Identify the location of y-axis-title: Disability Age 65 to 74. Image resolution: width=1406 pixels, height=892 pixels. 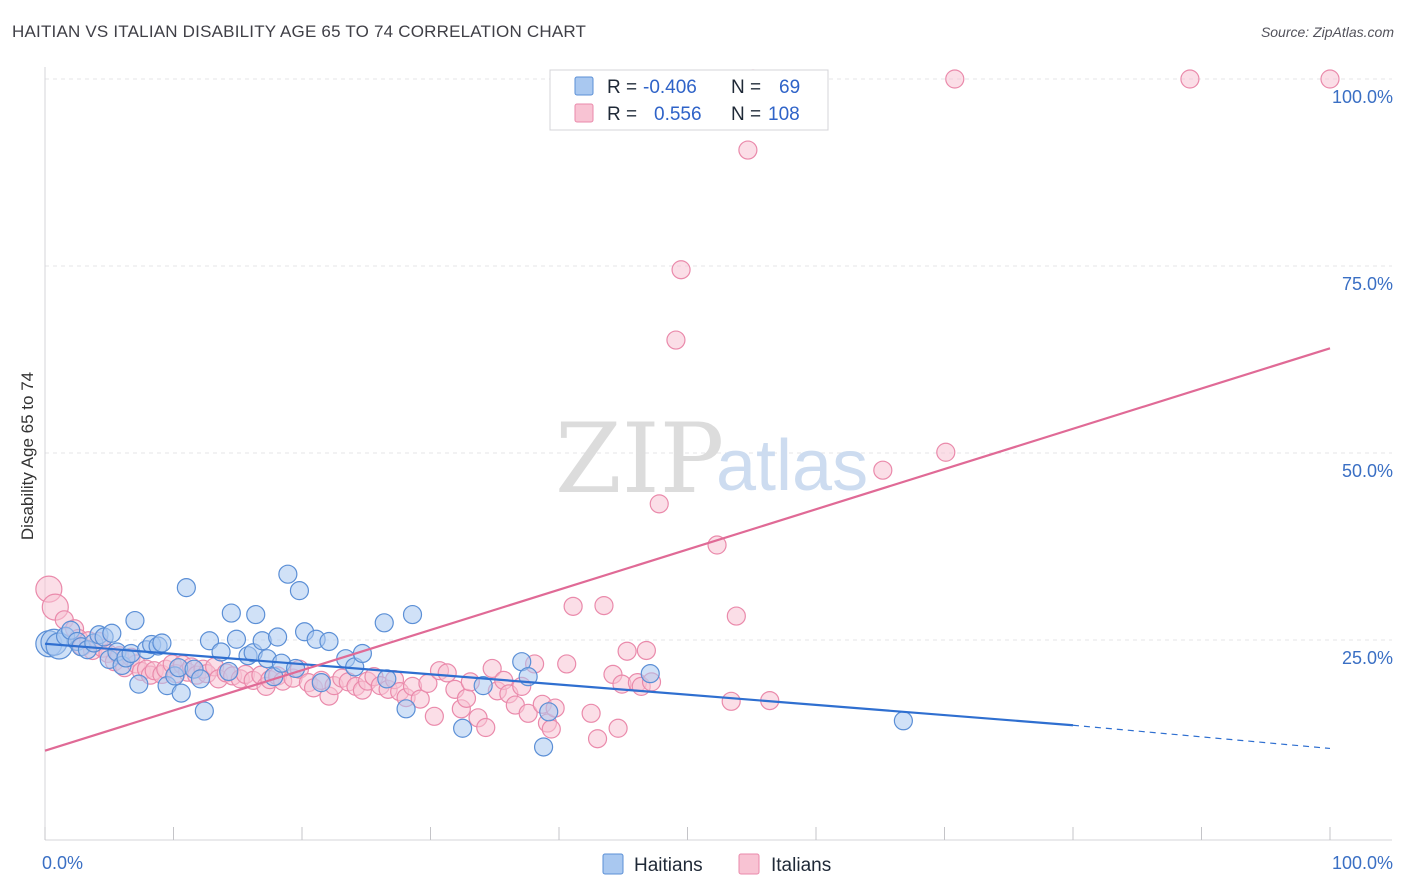
(27, 456).